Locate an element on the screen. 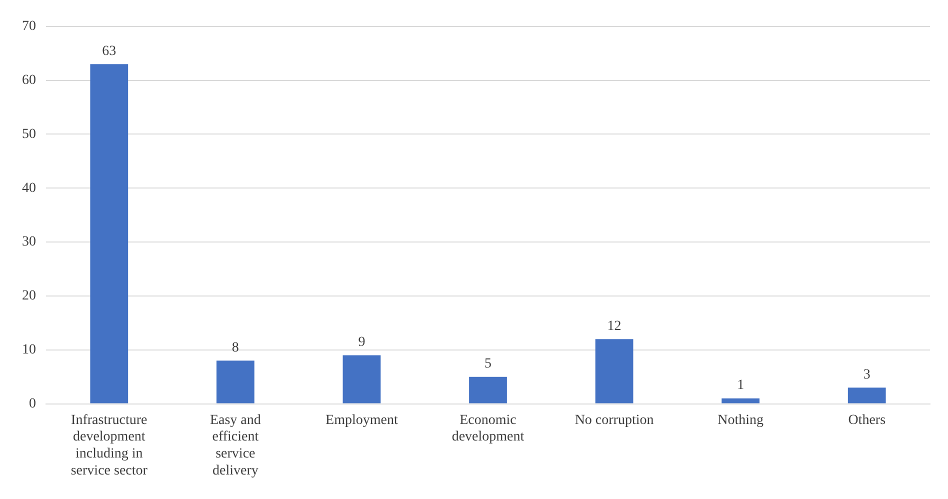  x-tick-label: Nothing is located at coordinates (741, 420).